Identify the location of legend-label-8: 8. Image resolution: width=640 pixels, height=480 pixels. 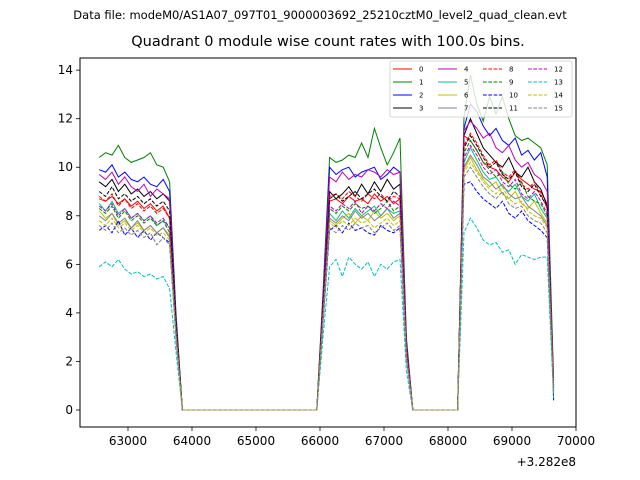
(511, 70).